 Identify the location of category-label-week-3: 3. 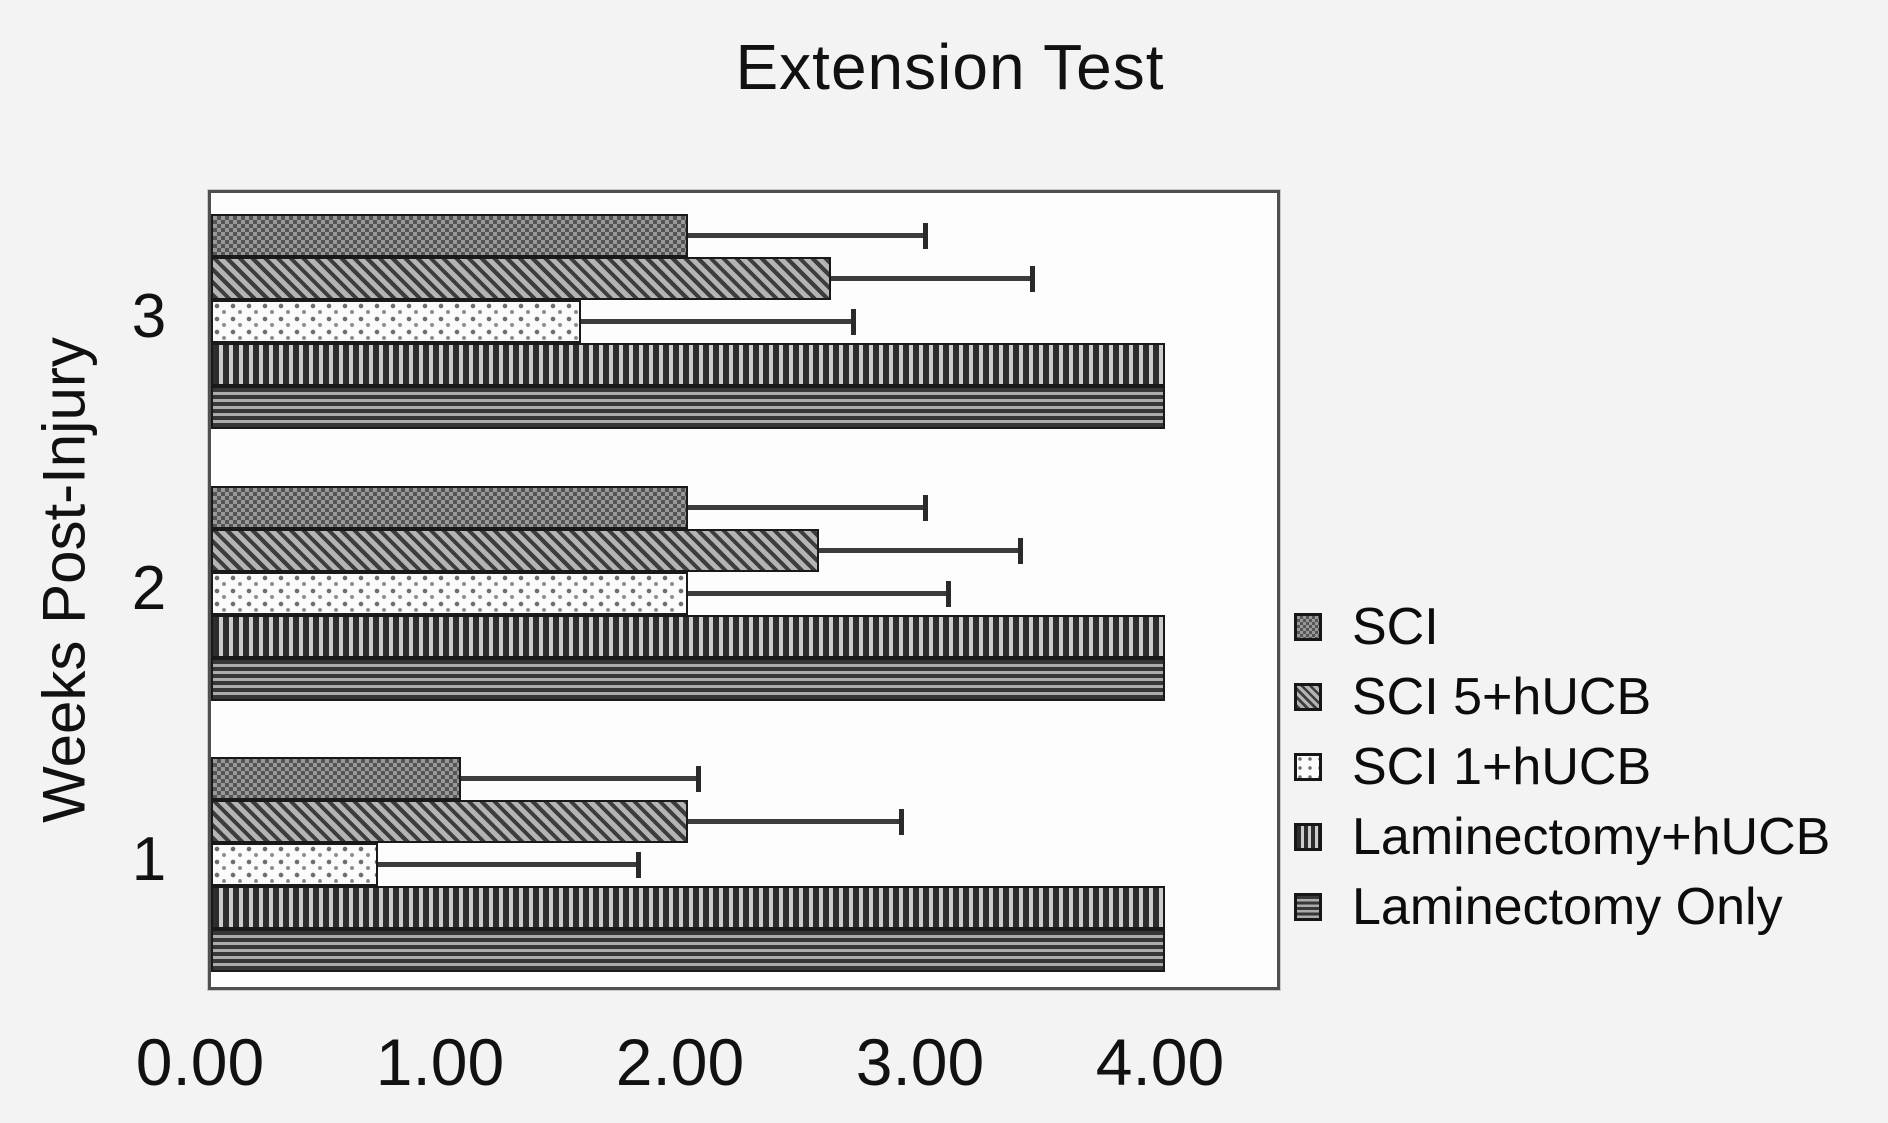
(149, 316).